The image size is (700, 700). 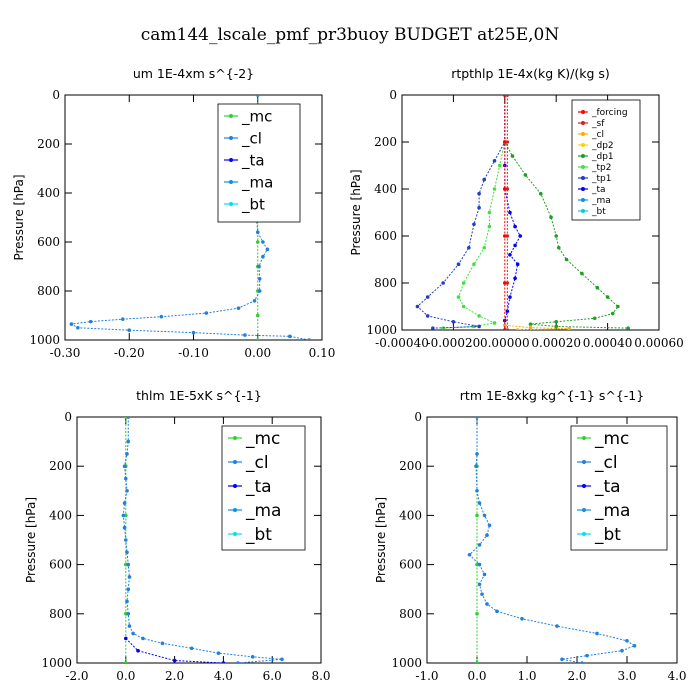 I want to click on panel-title: rtm 1E-8xkg kg^{-1} s^{-1}, so click(x=552, y=395).